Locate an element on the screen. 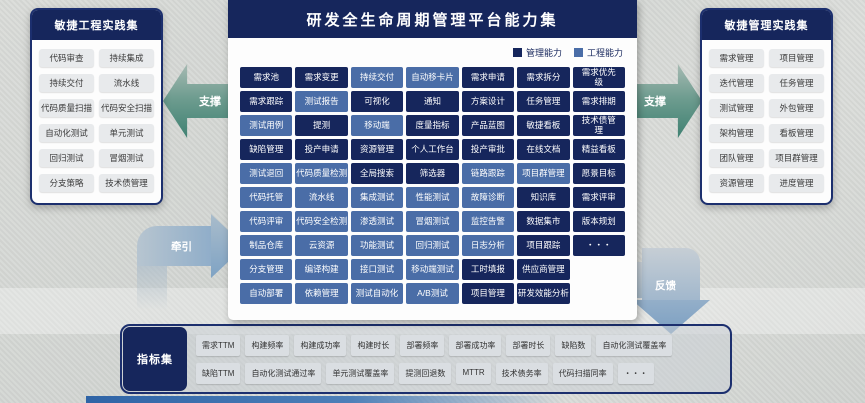 This screenshot has width=865, height=403. legend-management-label: 管理能力 is located at coordinates (543, 52).